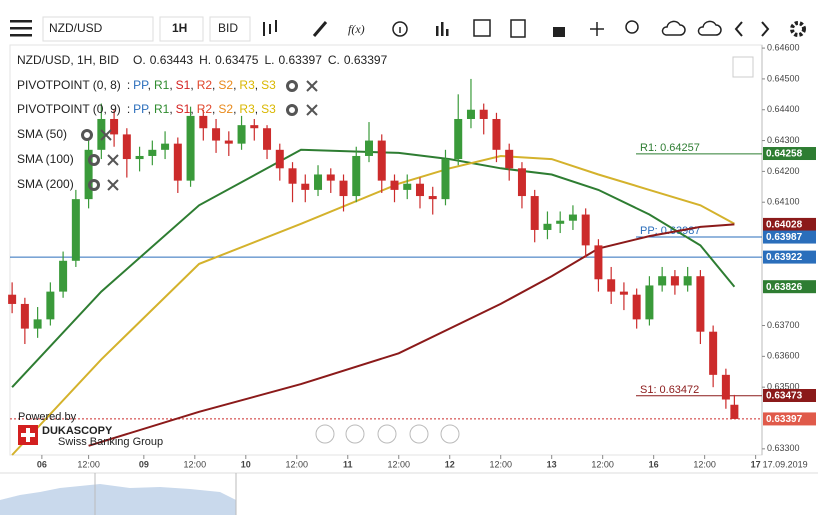  I want to click on template-button, so click(518, 28).